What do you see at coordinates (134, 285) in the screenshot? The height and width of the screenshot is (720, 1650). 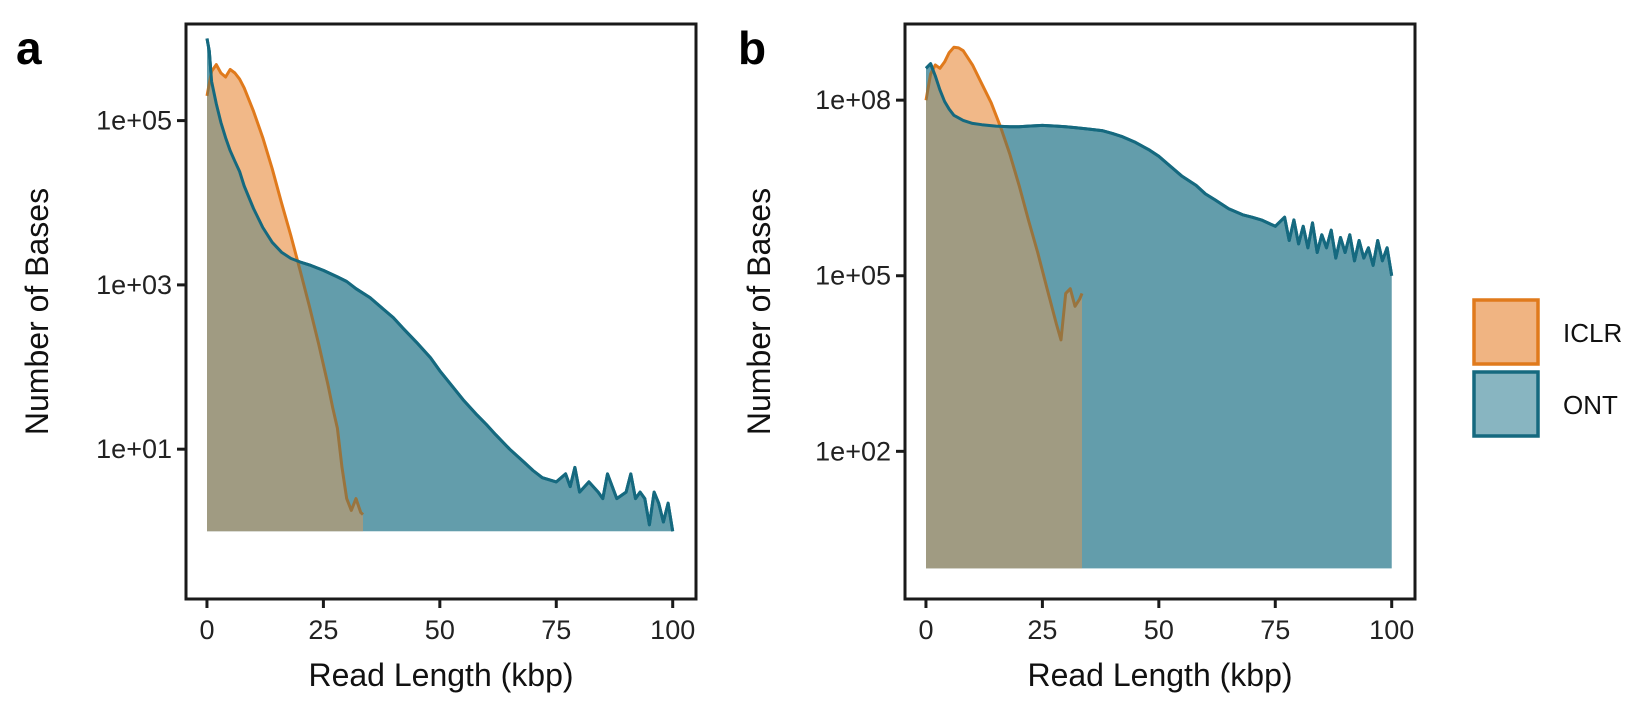 I see `y-tick-label: 1e+03` at bounding box center [134, 285].